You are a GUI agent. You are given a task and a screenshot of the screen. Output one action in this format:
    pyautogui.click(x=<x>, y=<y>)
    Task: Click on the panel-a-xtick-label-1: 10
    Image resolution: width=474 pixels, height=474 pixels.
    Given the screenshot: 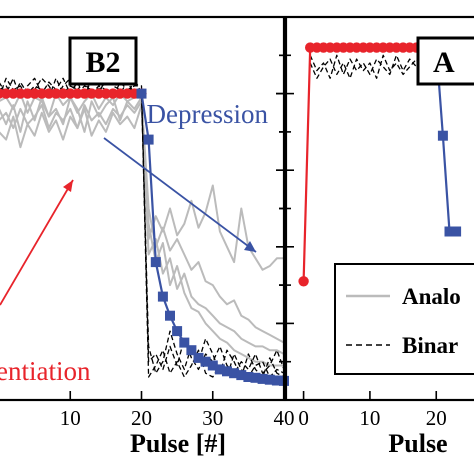 What is the action you would take?
    pyautogui.click(x=369, y=418)
    